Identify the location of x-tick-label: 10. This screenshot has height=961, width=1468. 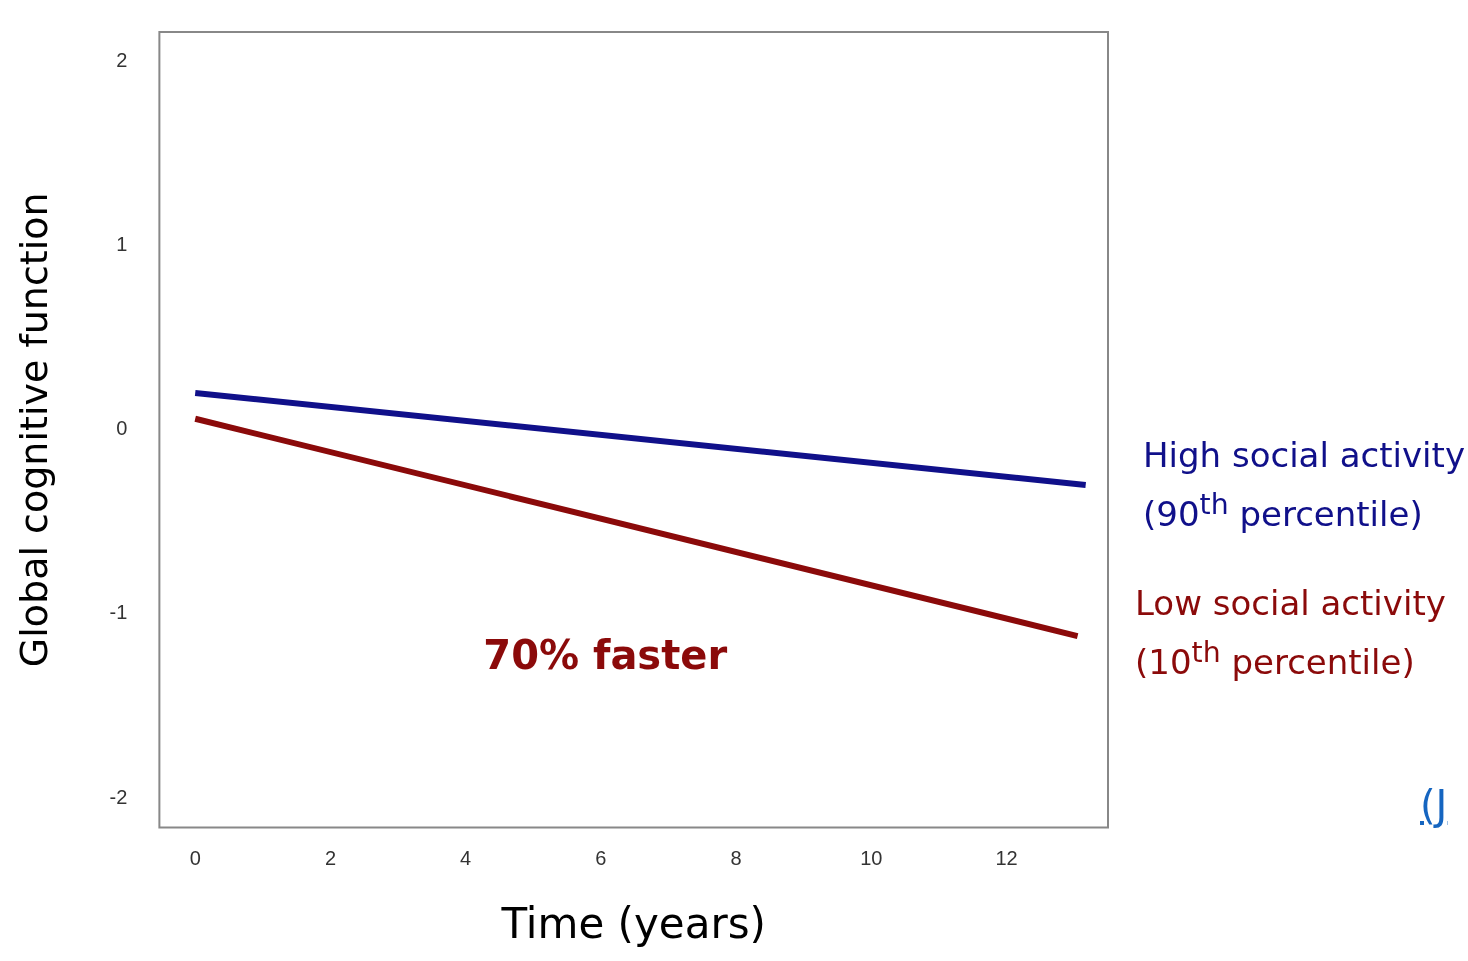
(871, 858).